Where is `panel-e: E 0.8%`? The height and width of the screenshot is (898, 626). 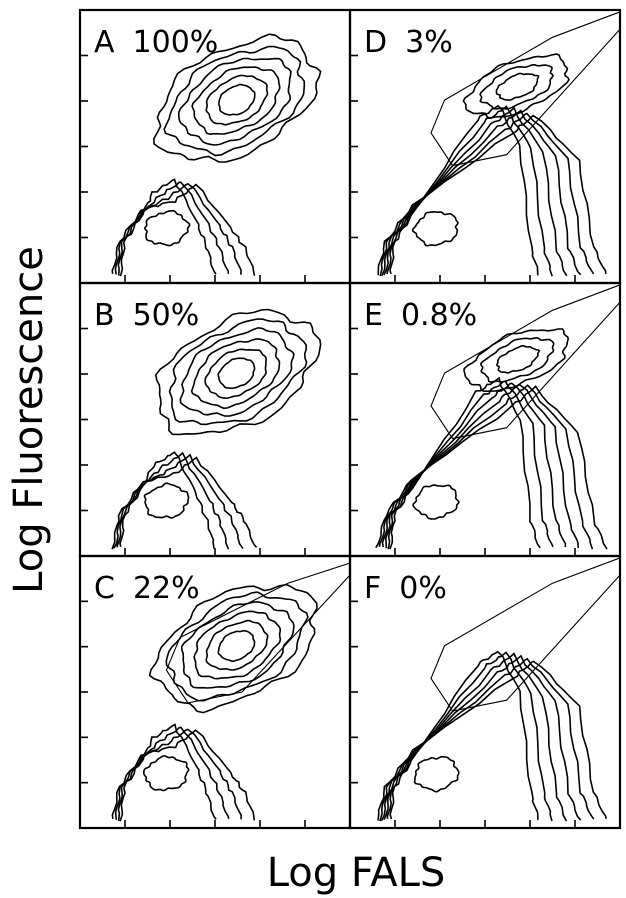
panel-e: E 0.8% is located at coordinates (485, 419).